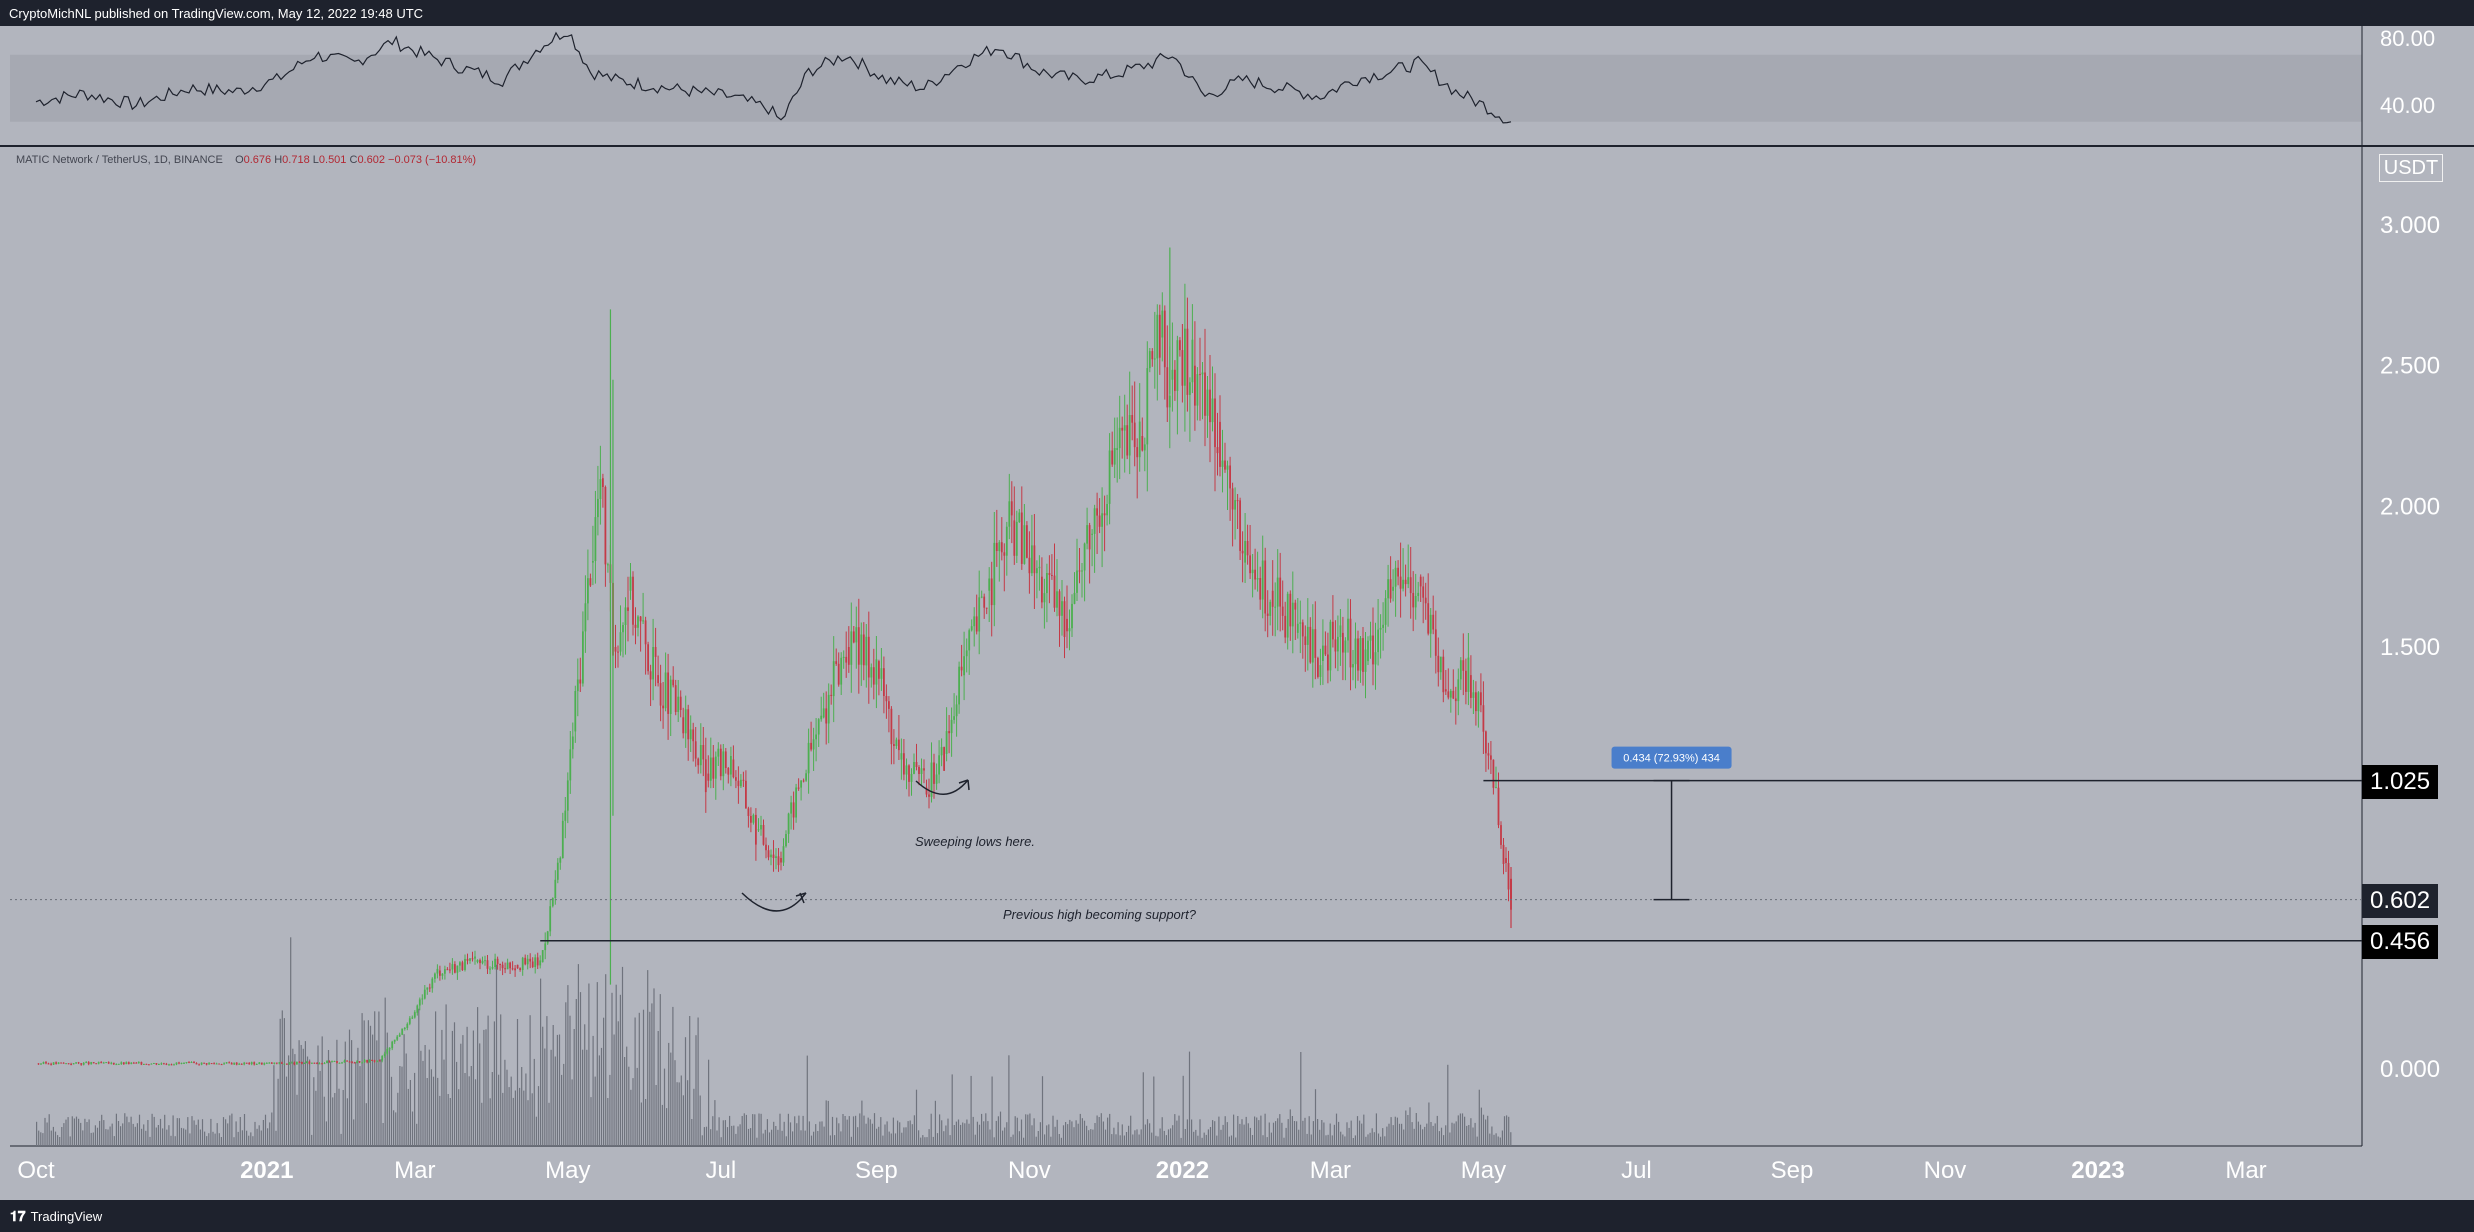 The height and width of the screenshot is (1232, 2474). I want to click on tradingview-logo: 𝟏𝟕 TradingView, so click(56, 1217).